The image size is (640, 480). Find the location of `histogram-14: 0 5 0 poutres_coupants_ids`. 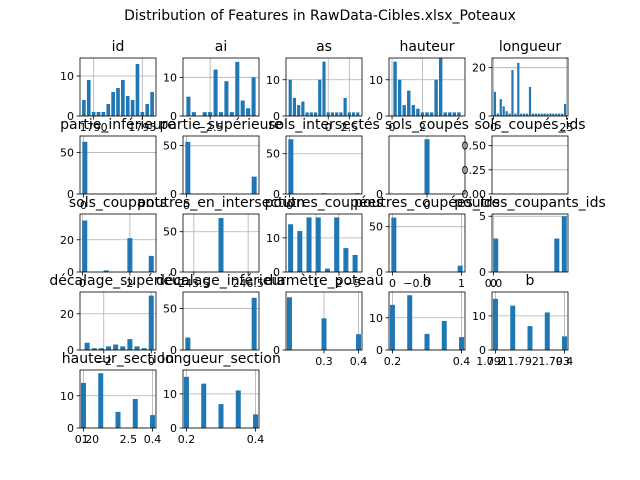

histogram-14: 0 5 0 poutres_coupants_ids is located at coordinates (530, 242).